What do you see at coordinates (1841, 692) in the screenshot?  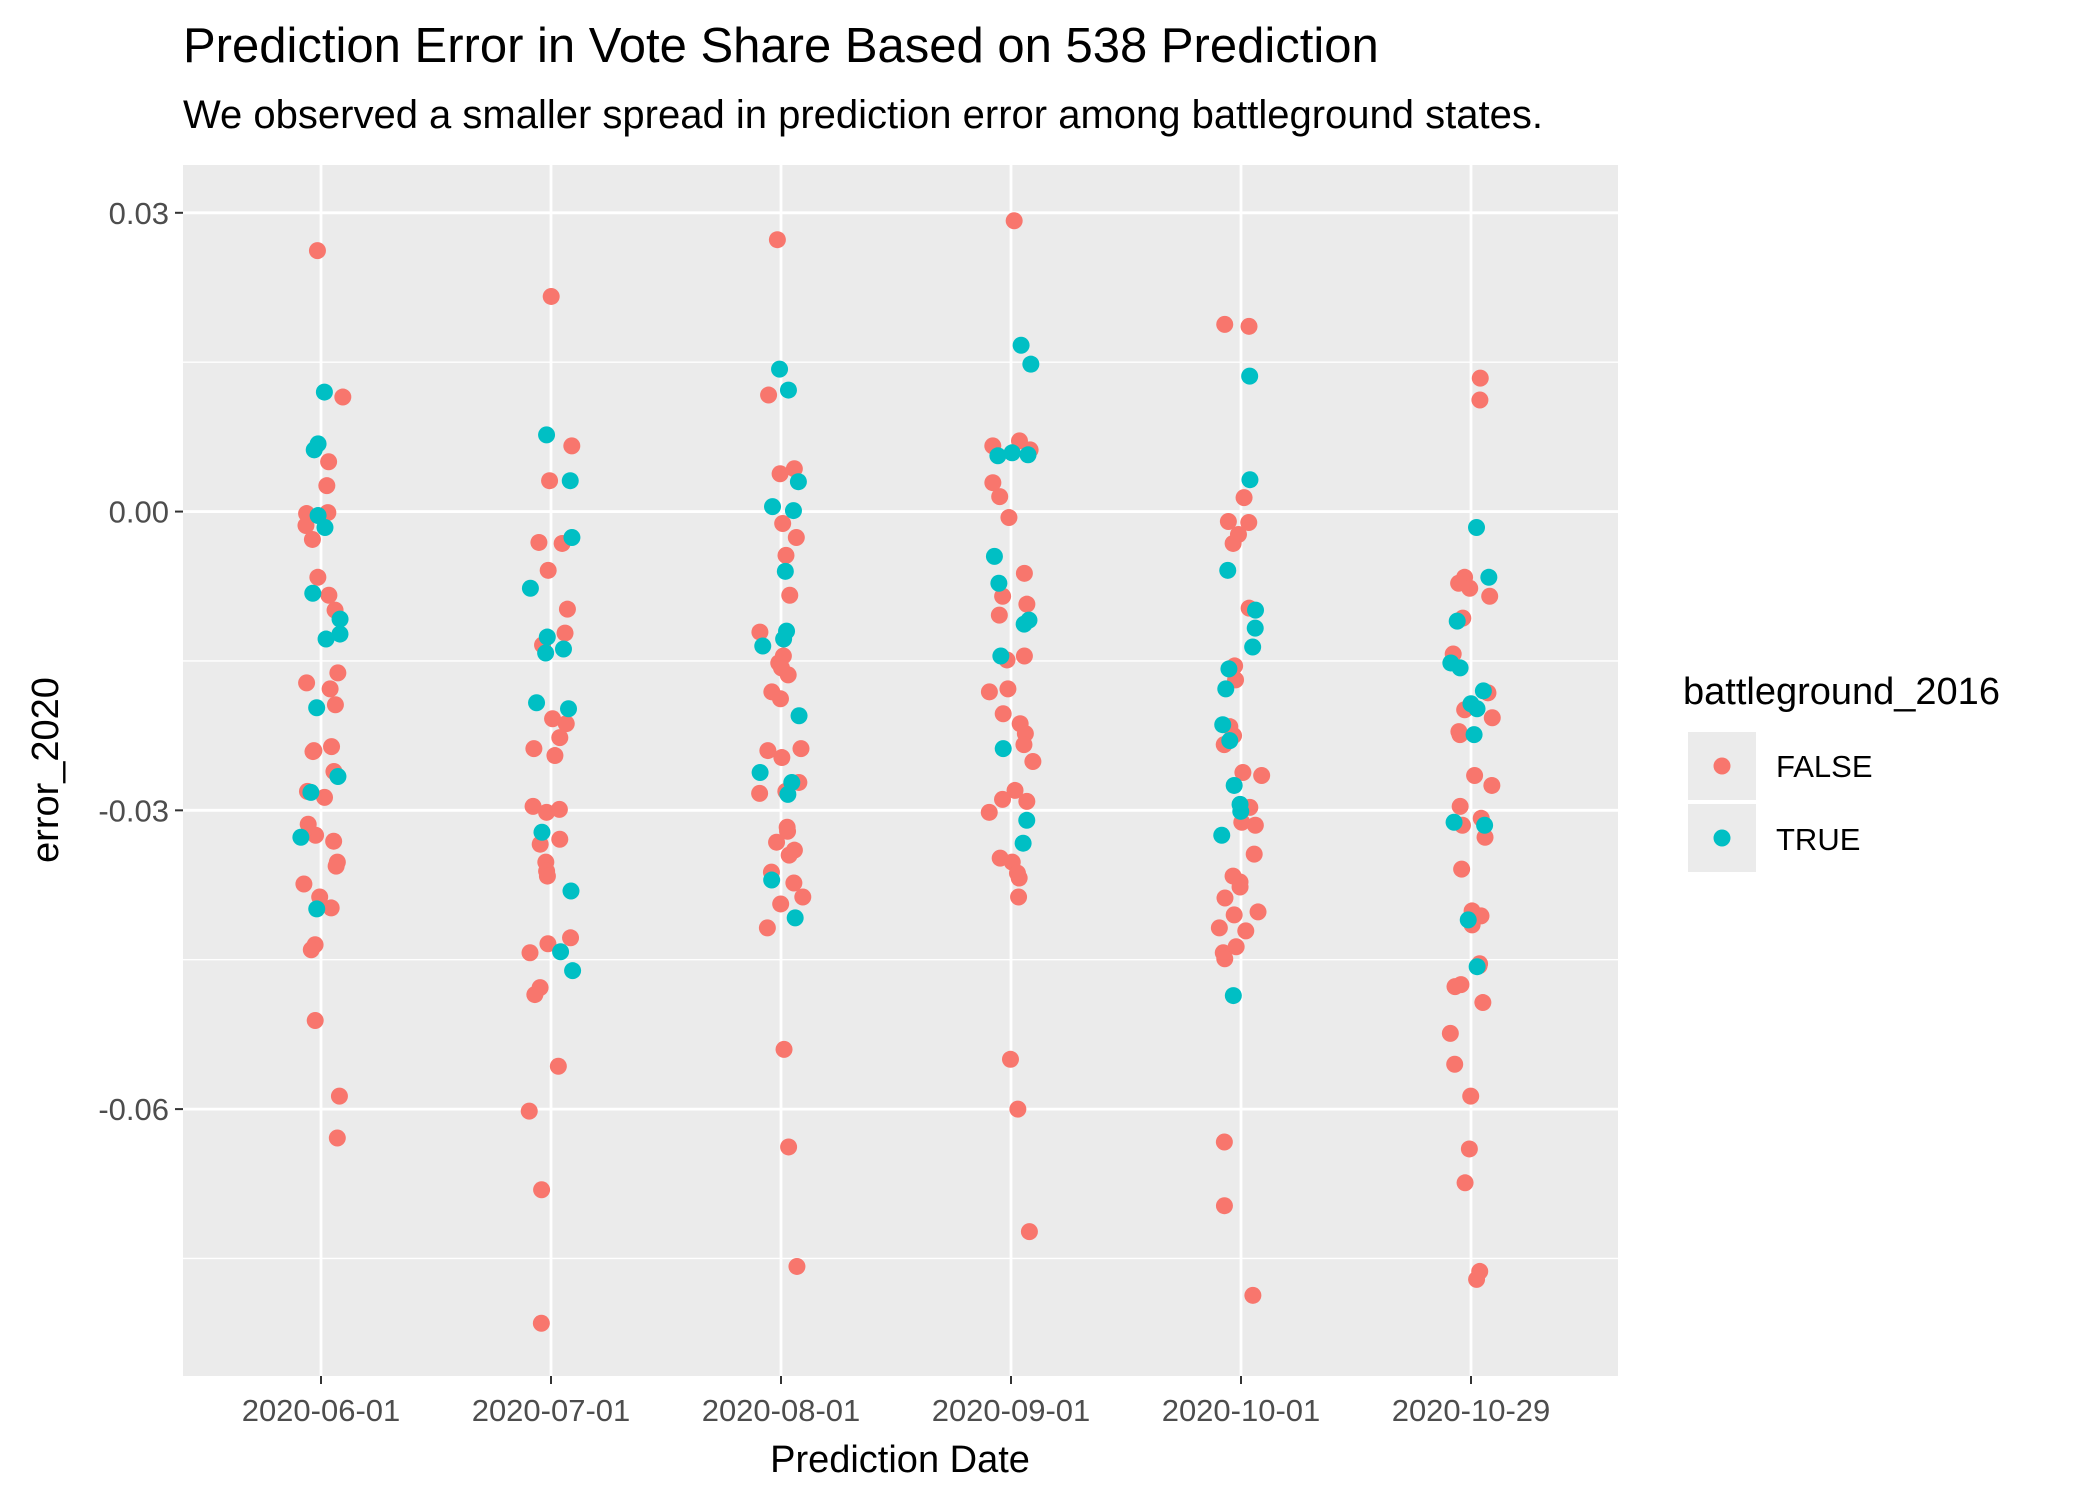 I see `legend-title: battleground_2016` at bounding box center [1841, 692].